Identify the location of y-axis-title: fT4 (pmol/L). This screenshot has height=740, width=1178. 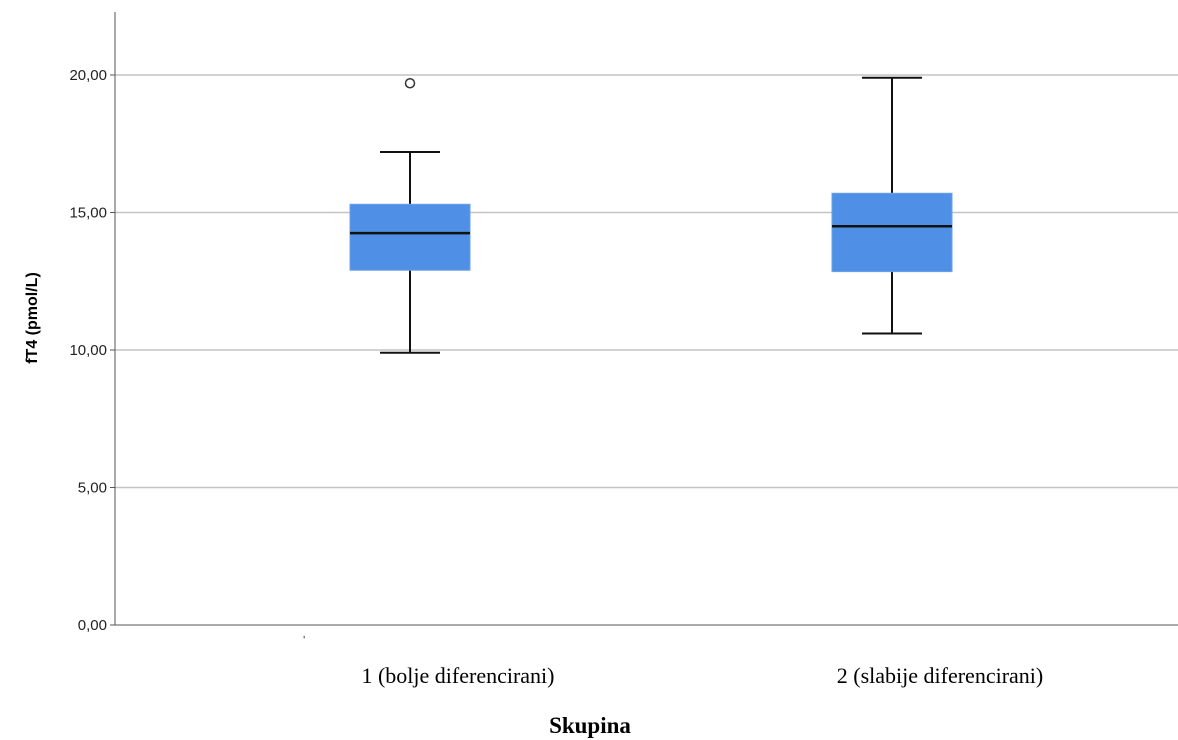
(32, 318).